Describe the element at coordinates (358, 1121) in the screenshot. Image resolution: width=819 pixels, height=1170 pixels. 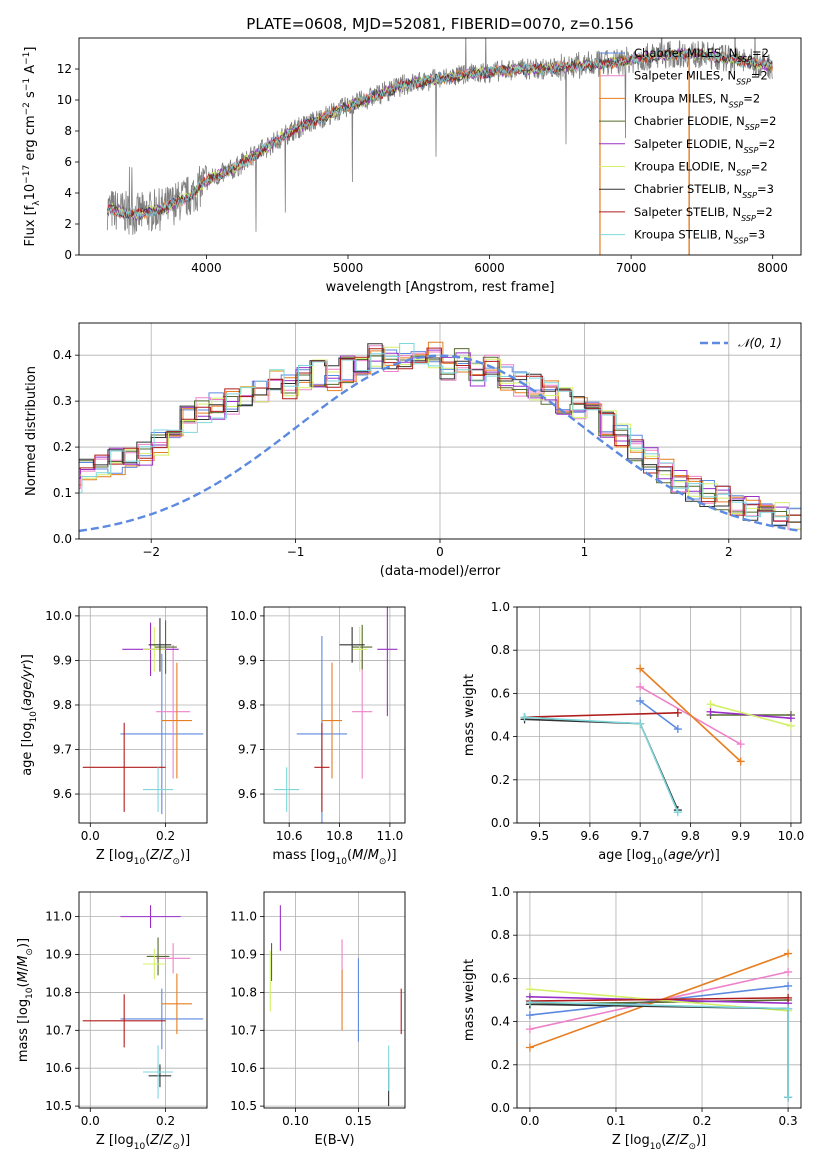
I see `x-tick-label: 0.15` at that location.